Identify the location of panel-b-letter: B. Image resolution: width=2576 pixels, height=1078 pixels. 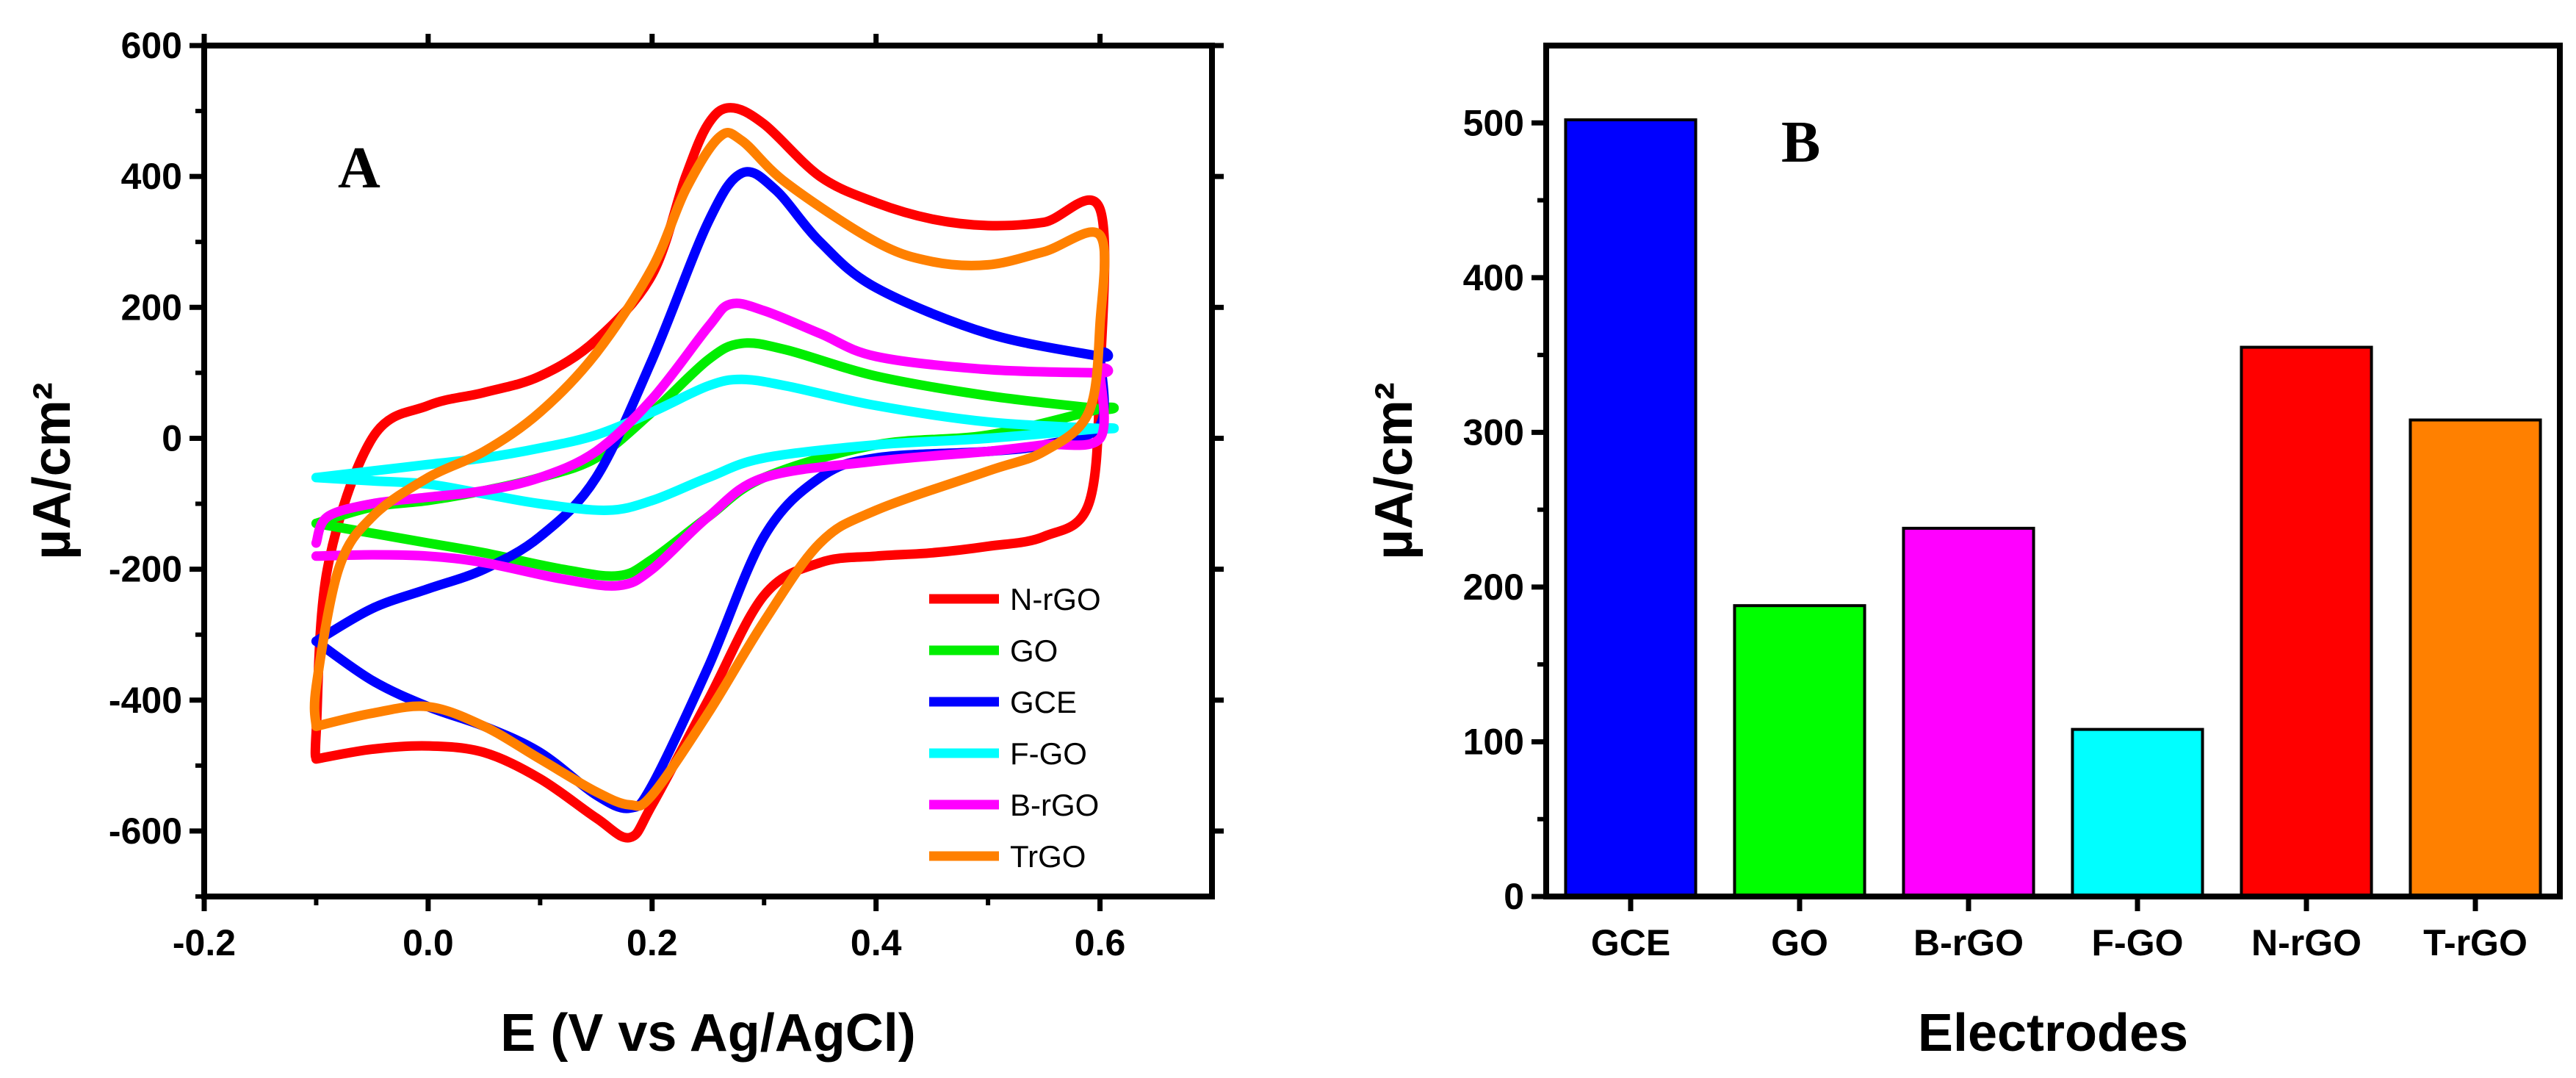
(1801, 142).